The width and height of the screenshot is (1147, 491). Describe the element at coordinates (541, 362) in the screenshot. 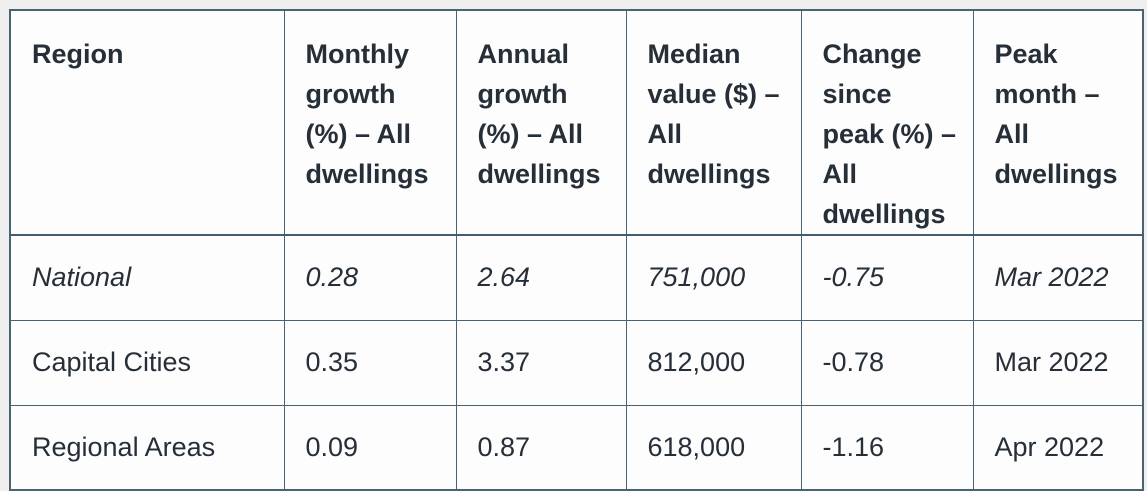

I see `cell-annual-growth: 3.37` at that location.